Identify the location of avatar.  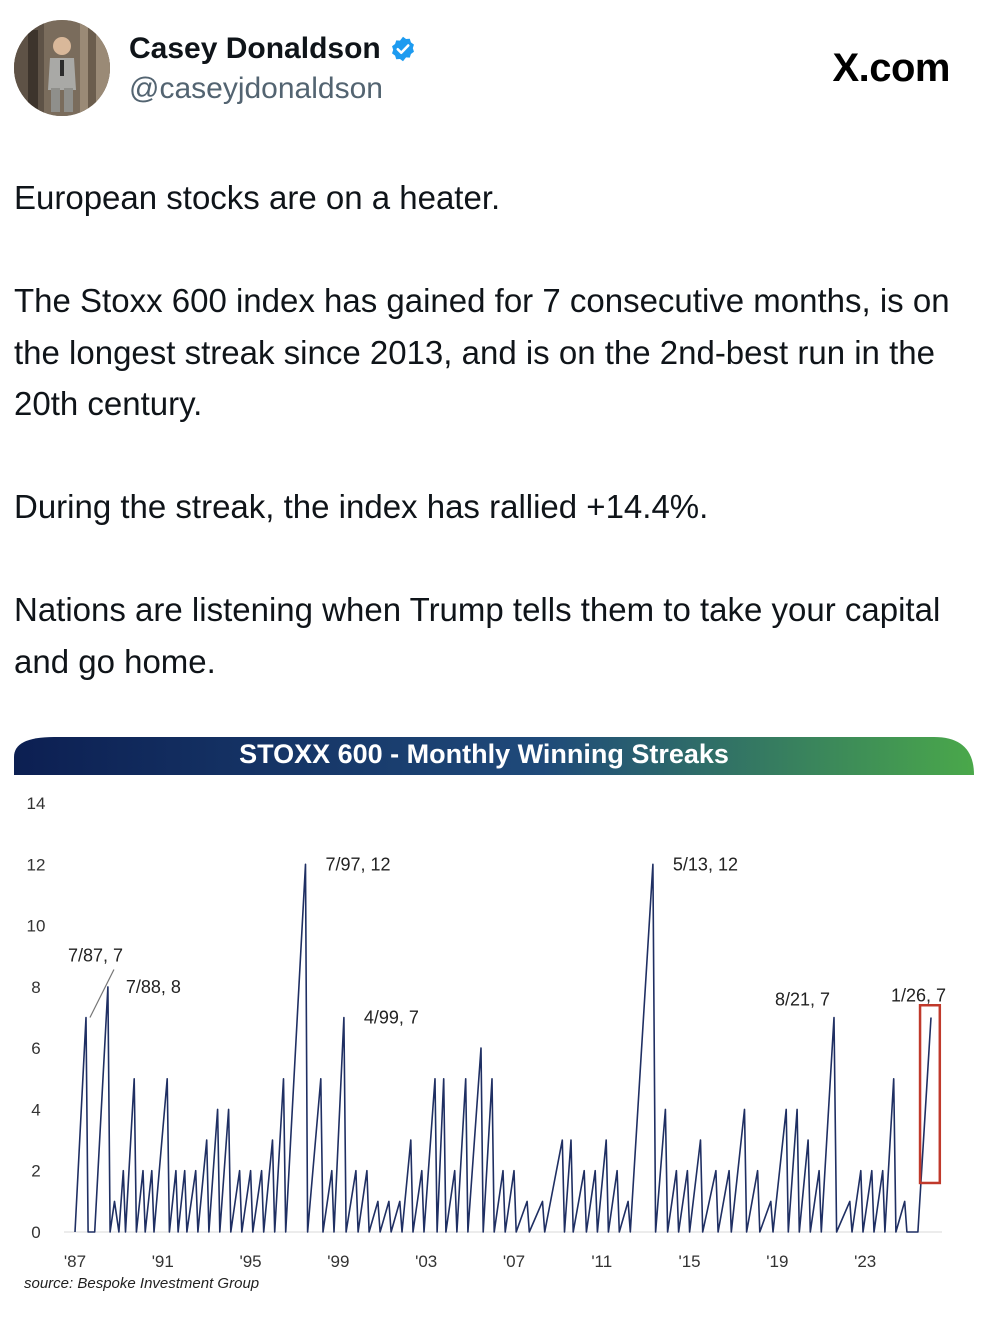
(62, 68).